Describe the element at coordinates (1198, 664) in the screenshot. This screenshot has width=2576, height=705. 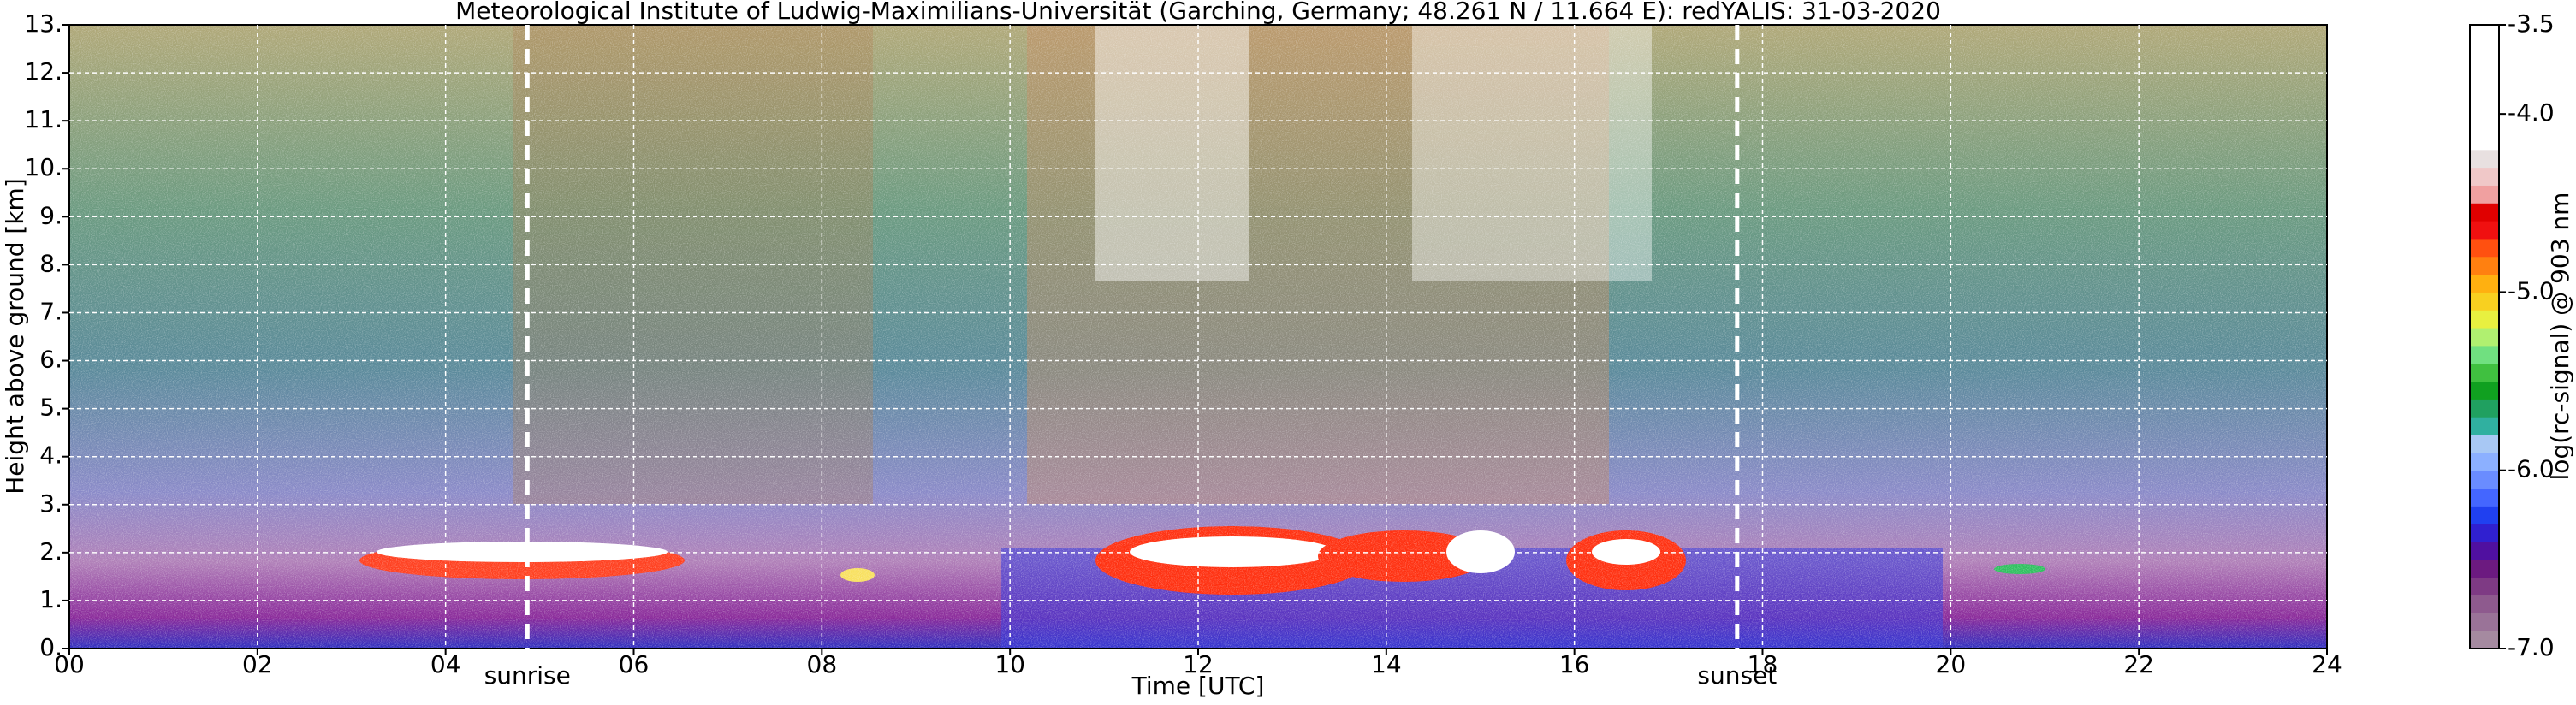
I see `x-tick-label: 12` at that location.